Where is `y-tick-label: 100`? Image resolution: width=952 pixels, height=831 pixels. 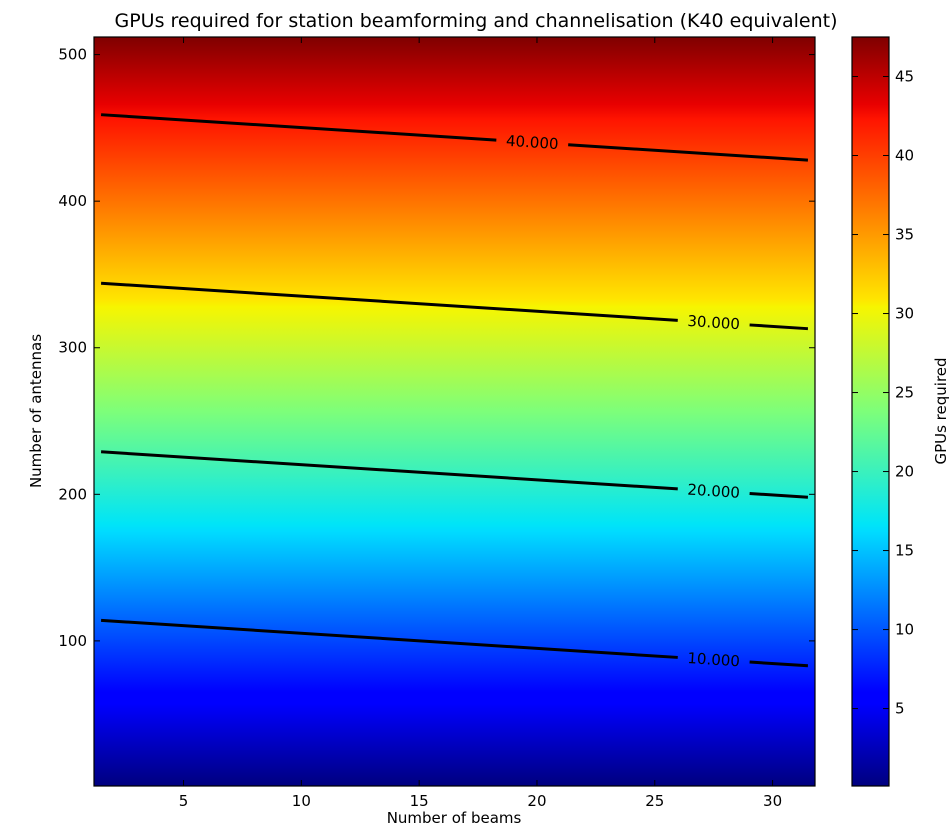 y-tick-label: 100 is located at coordinates (72, 641).